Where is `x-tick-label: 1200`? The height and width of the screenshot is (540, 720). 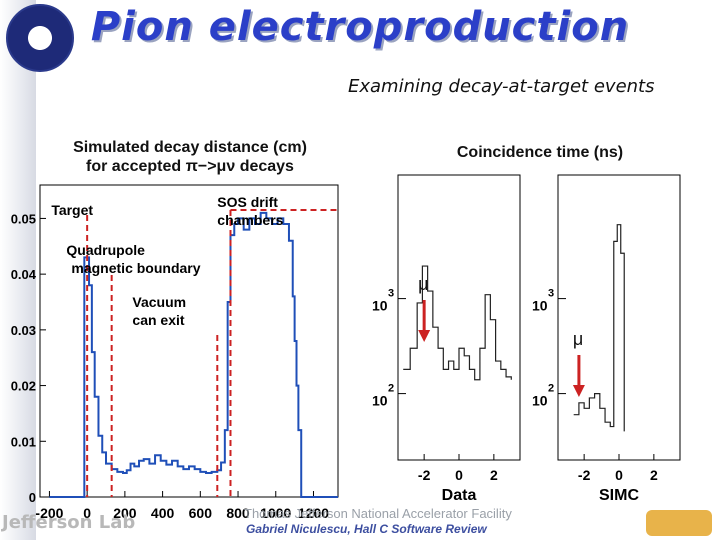
x-tick-label: 1200 is located at coordinates (313, 513).